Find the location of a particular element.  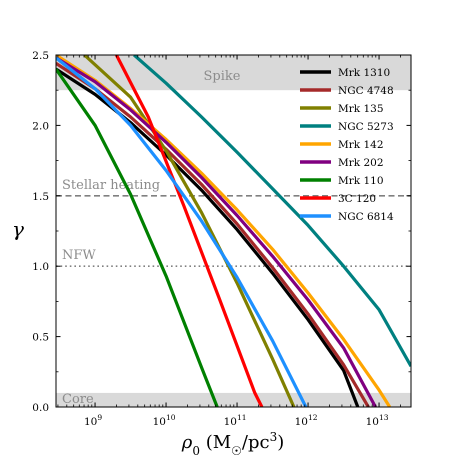

x-tick-label: 109 is located at coordinates (93, 420).